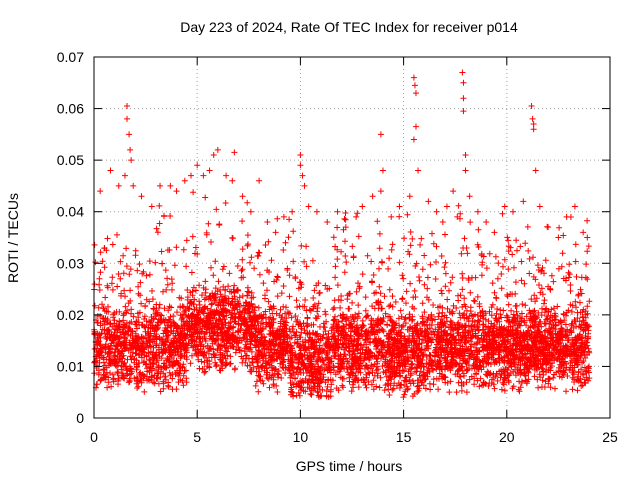 This screenshot has width=640, height=480. I want to click on y-tick-label: 0.05, so click(70, 160).